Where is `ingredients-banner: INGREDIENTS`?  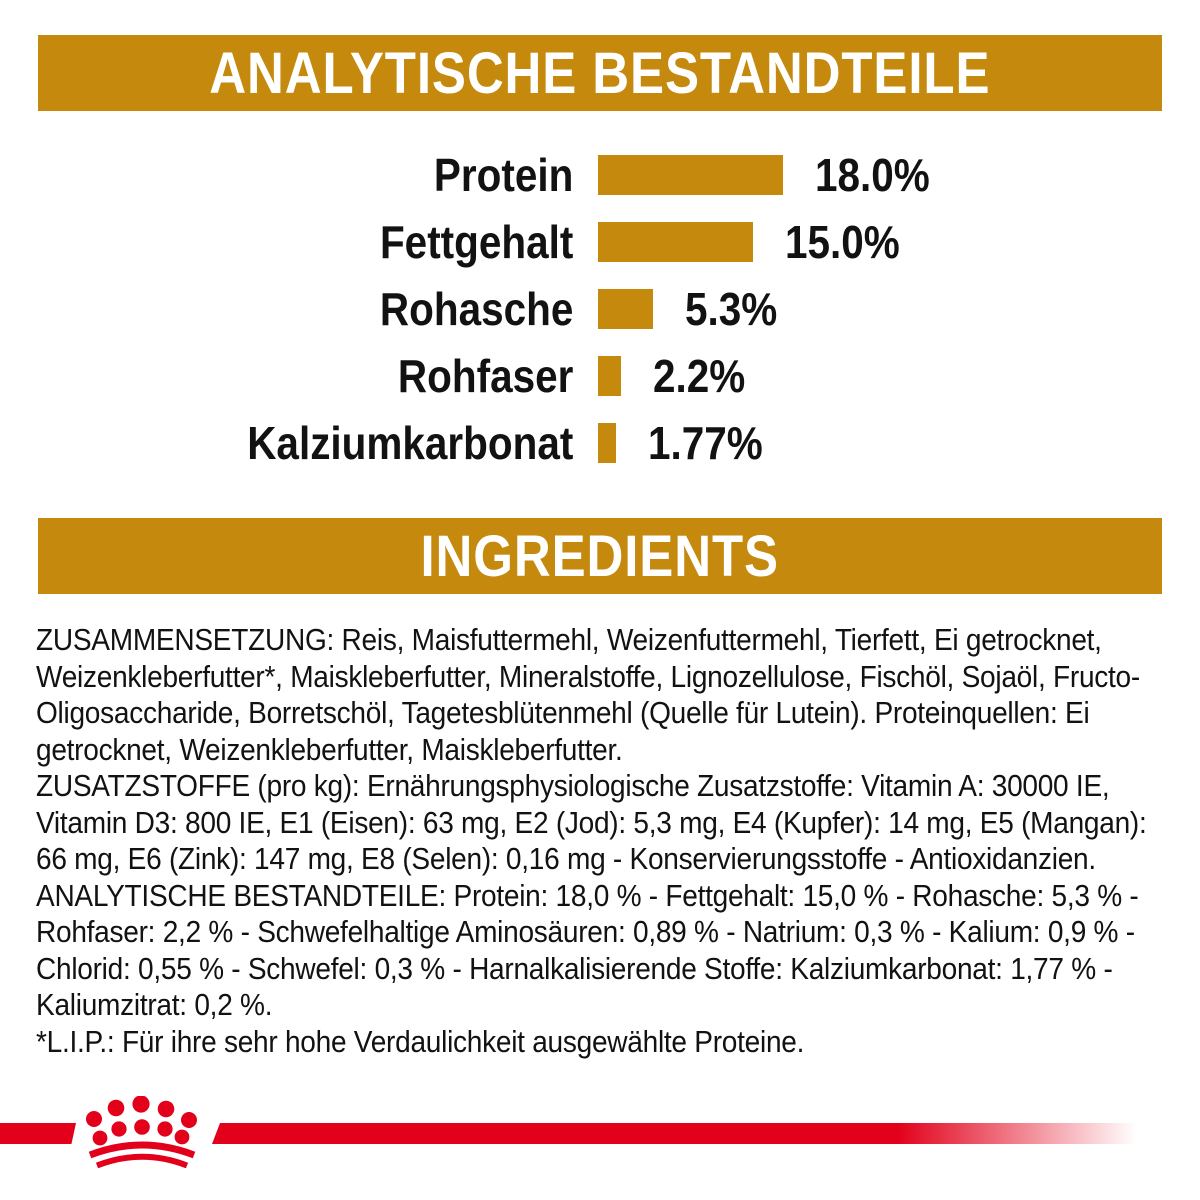
ingredients-banner: INGREDIENTS is located at coordinates (600, 556).